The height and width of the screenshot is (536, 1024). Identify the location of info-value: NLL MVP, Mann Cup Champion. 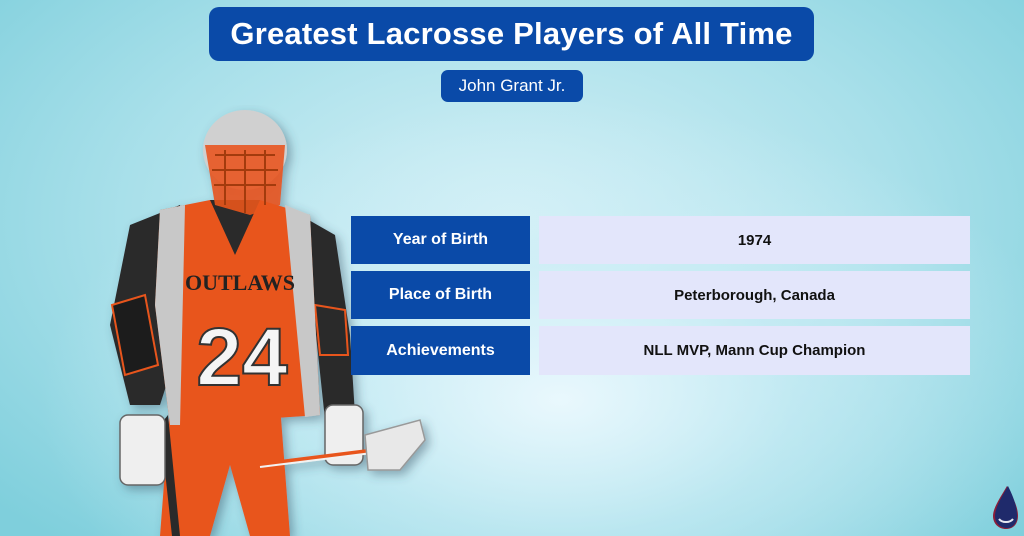
(754, 350).